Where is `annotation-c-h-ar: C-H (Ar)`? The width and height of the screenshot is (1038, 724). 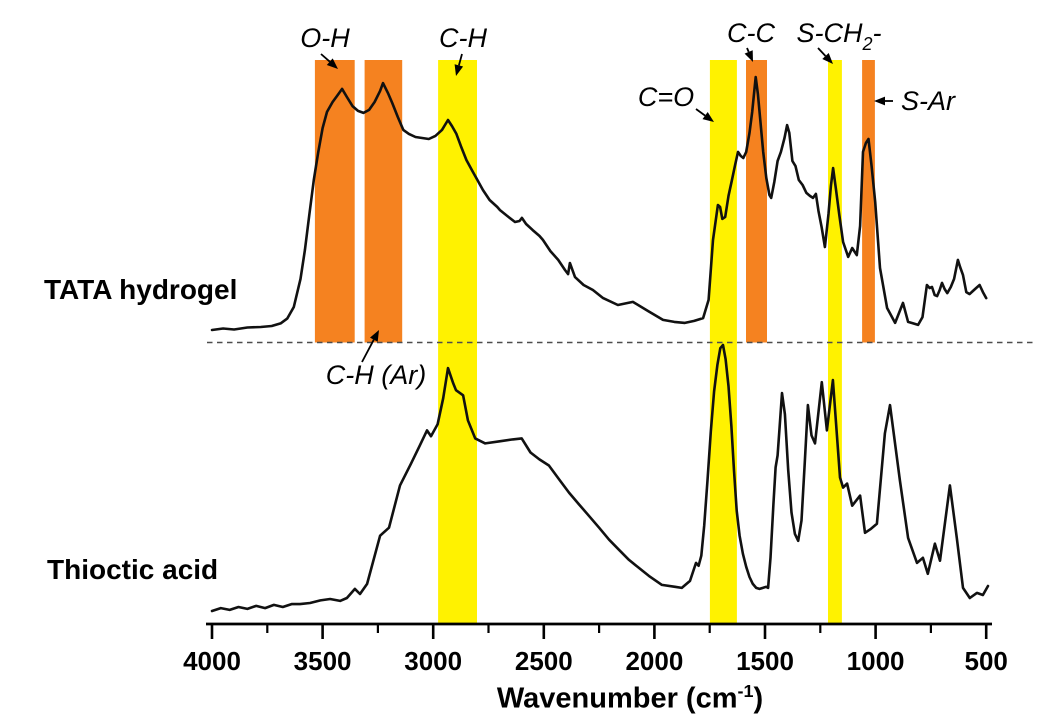 annotation-c-h-ar: C-H (Ar) is located at coordinates (376, 375).